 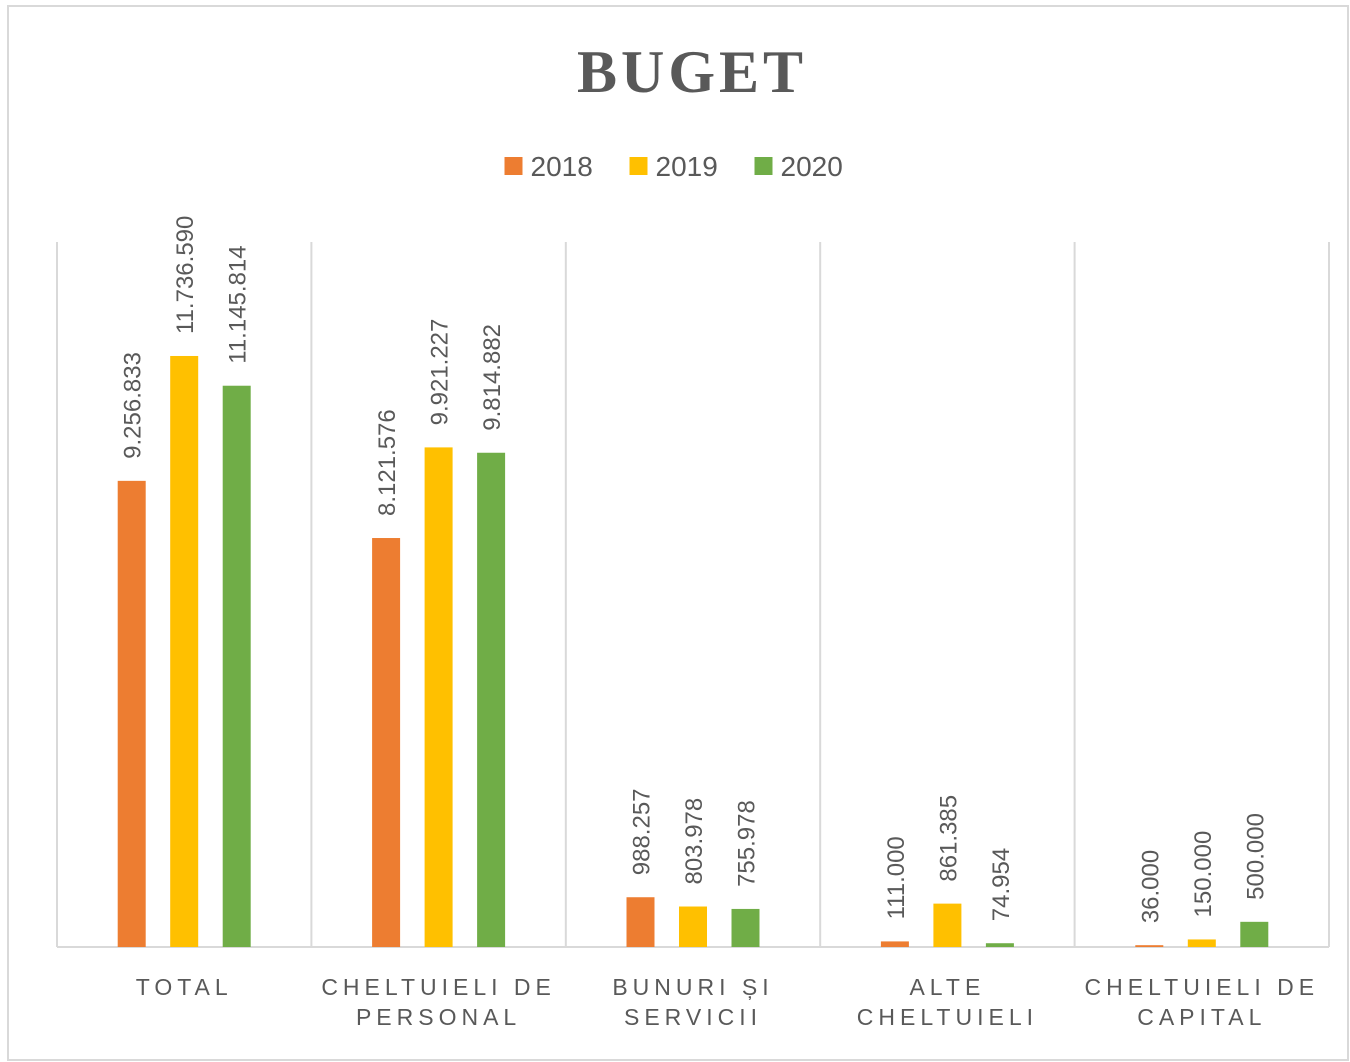 What do you see at coordinates (492, 377) in the screenshot?
I see `value-label: 9.814.882` at bounding box center [492, 377].